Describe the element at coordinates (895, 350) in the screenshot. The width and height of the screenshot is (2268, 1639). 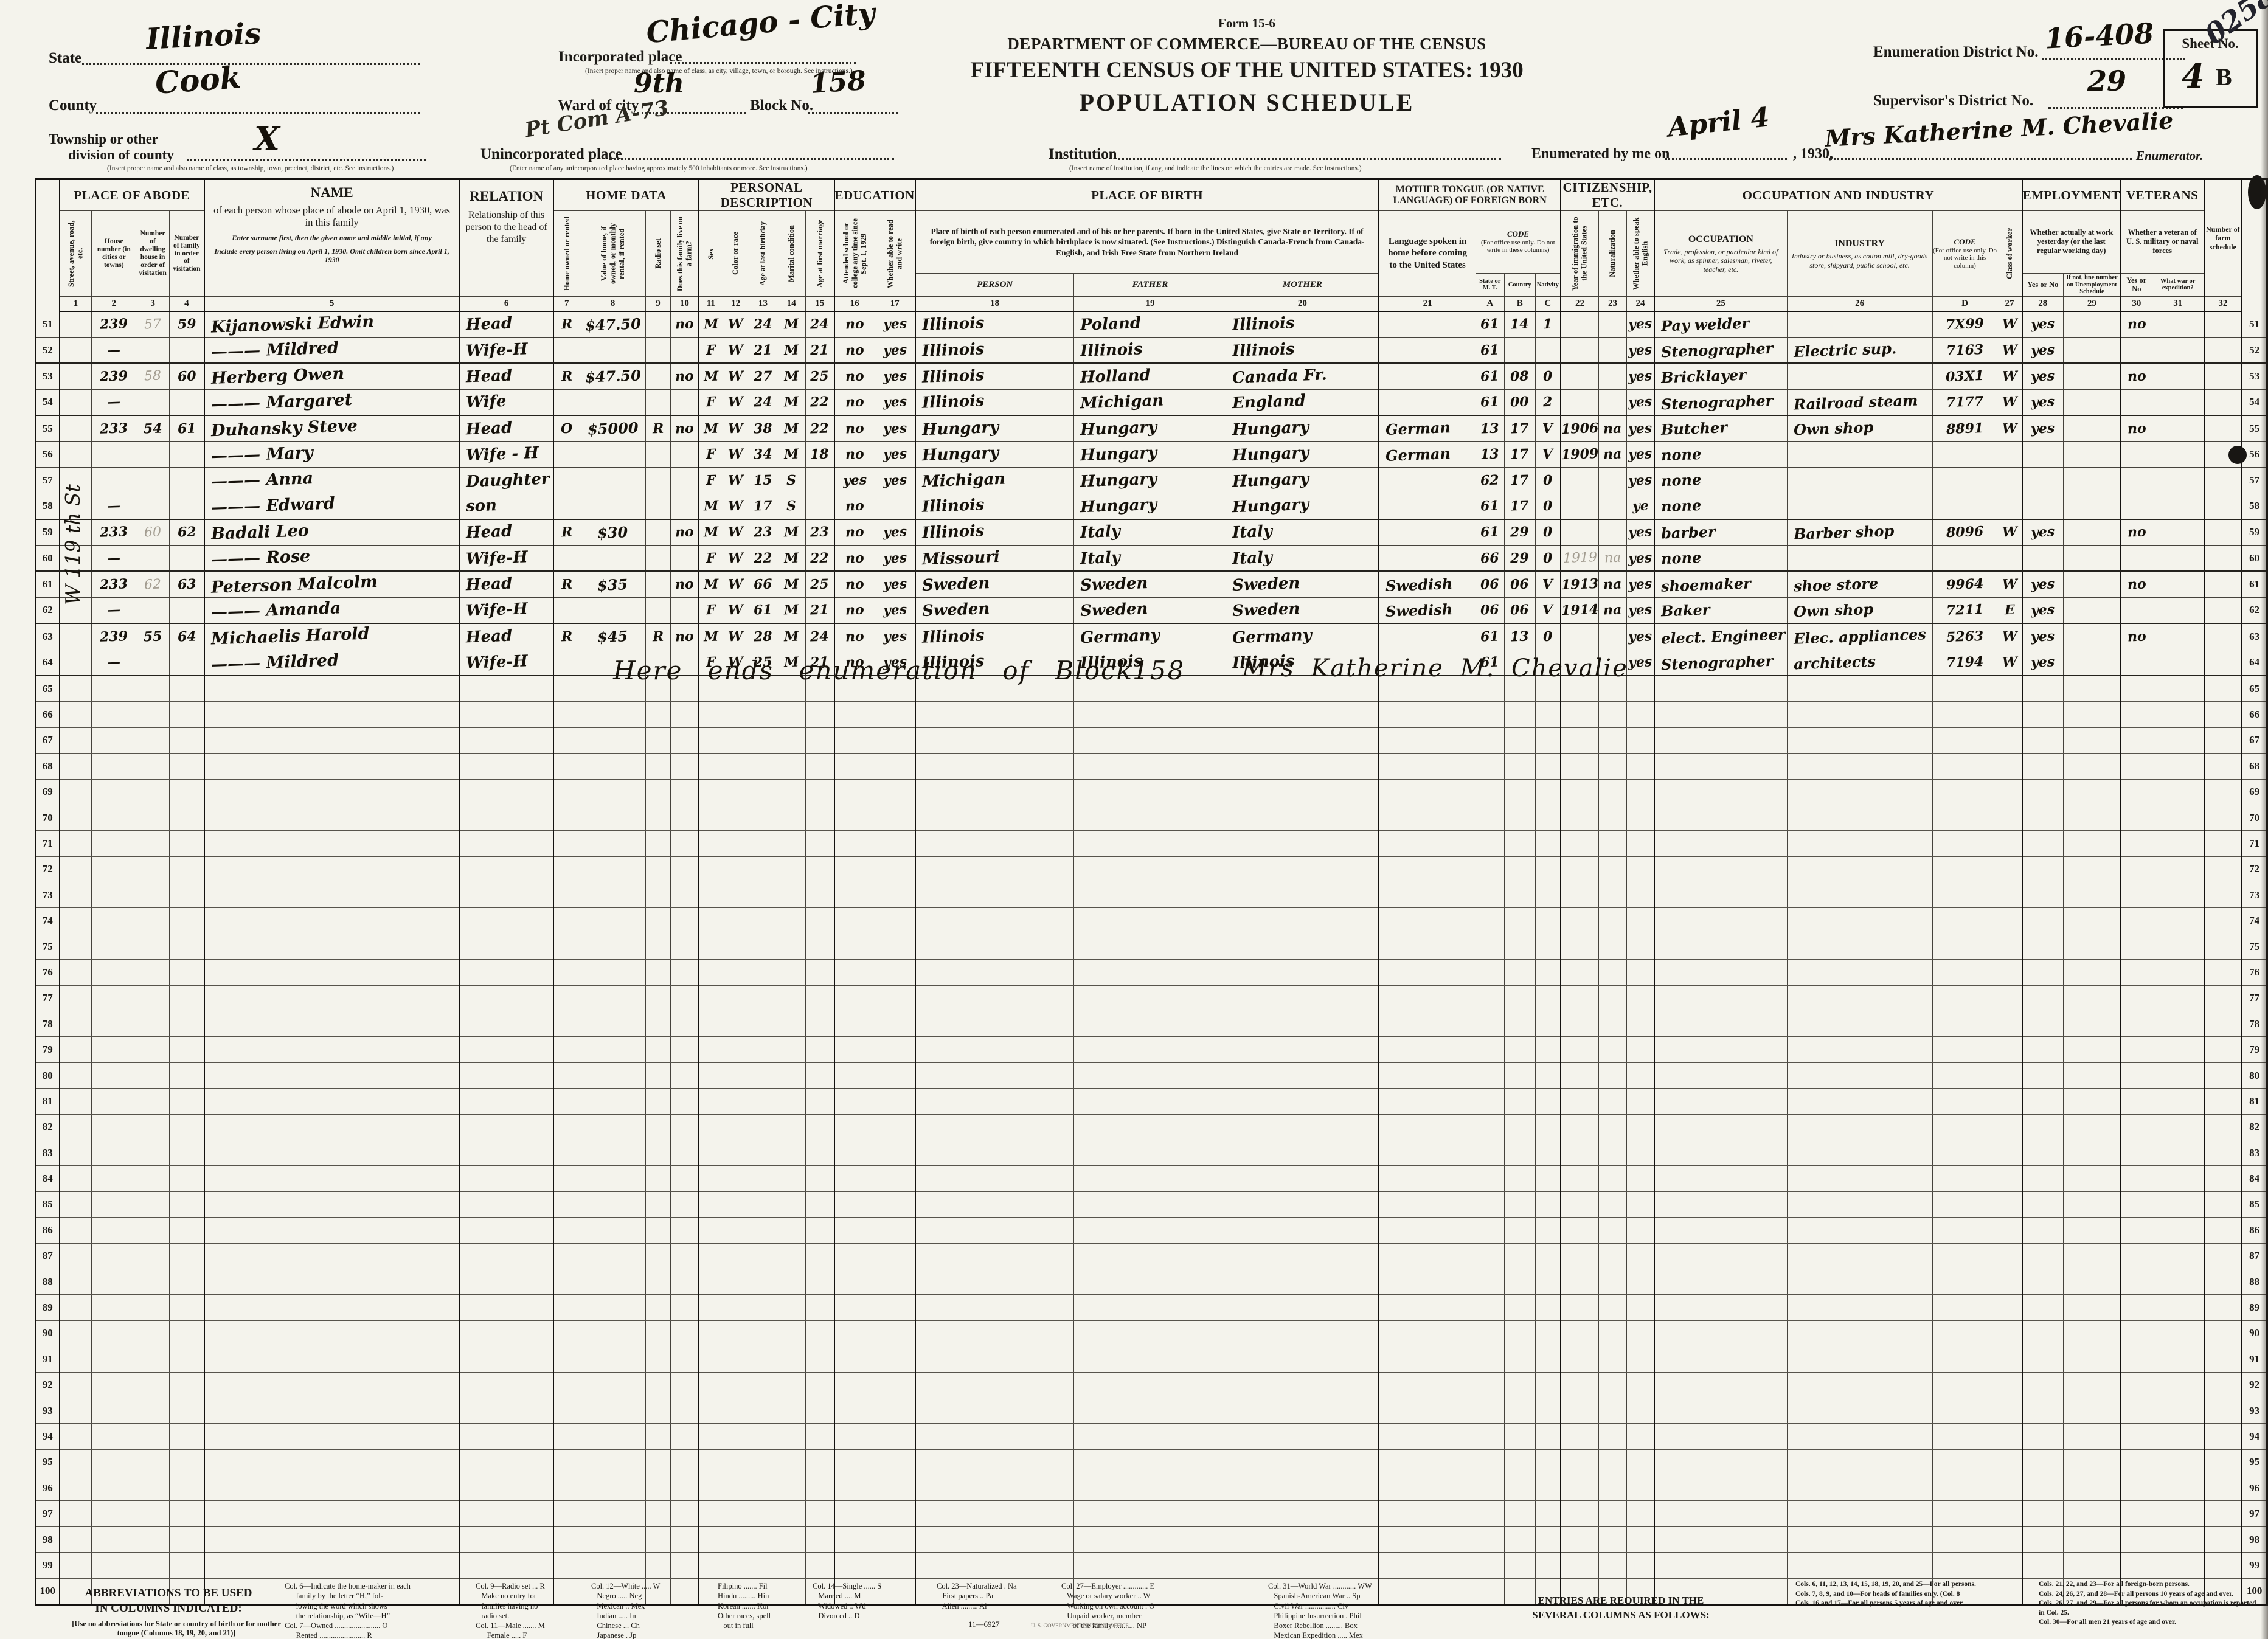
I see `cell-c17-52: yes` at that location.